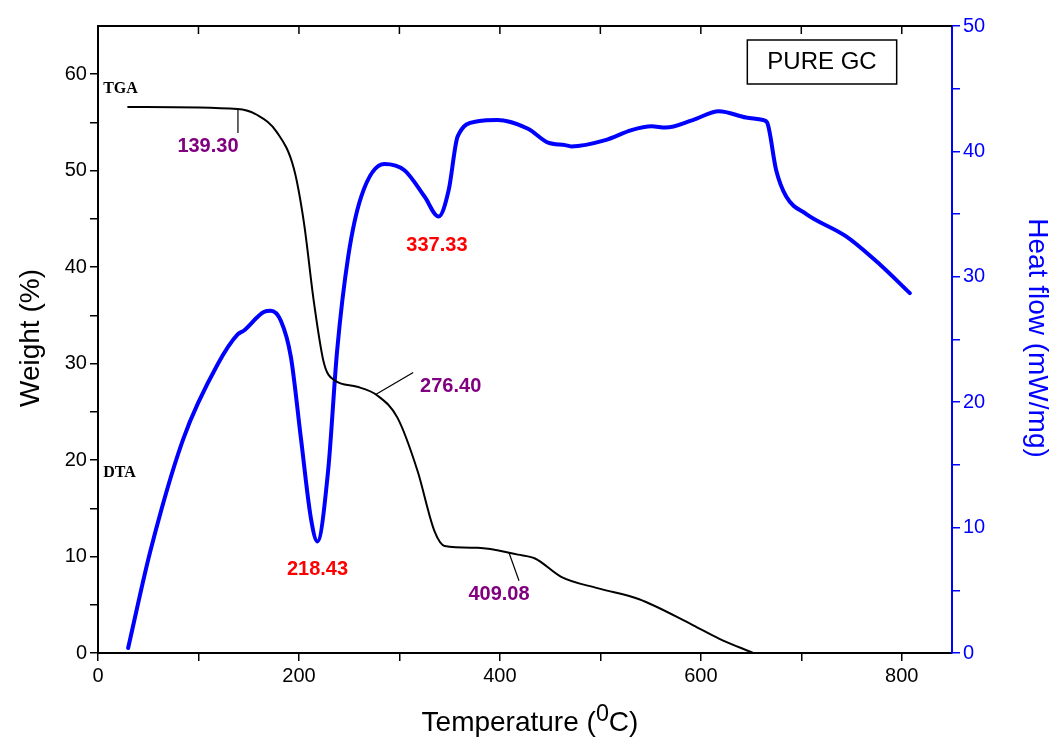 The image size is (1060, 746). What do you see at coordinates (530, 718) in the screenshot?
I see `x-axis-title: Temperature ($^{0}$C)` at bounding box center [530, 718].